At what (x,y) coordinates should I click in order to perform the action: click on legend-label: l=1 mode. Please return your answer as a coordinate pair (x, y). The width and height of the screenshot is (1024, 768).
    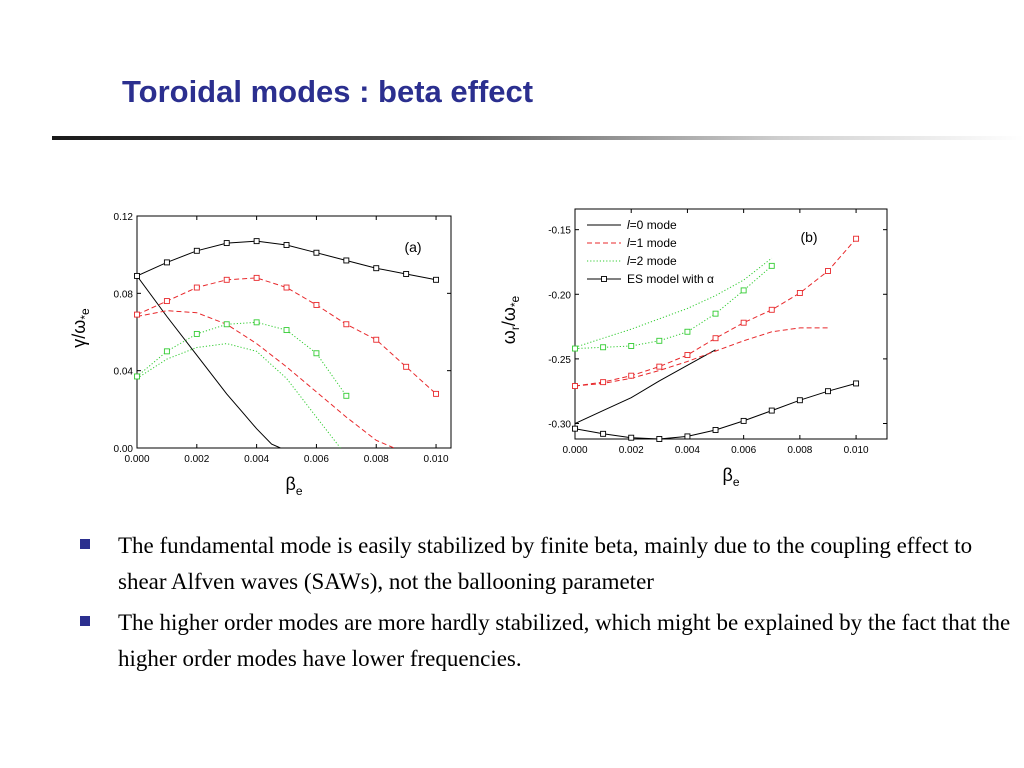
    Looking at the image, I should click on (652, 243).